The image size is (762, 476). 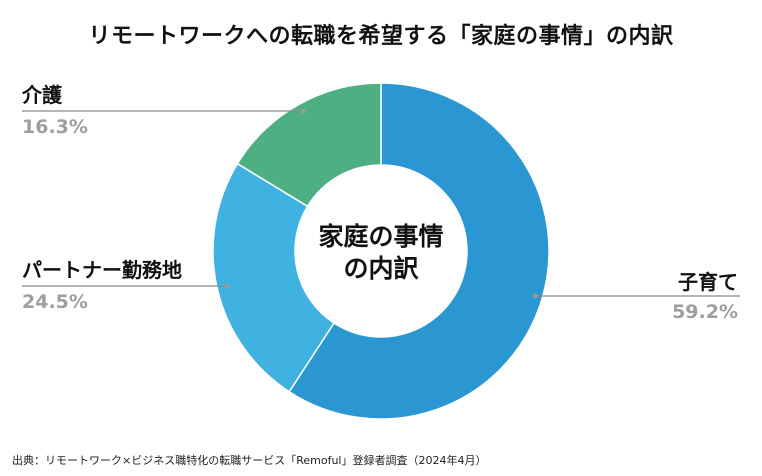 I want to click on slice-label-0: 子育て, so click(x=708, y=282).